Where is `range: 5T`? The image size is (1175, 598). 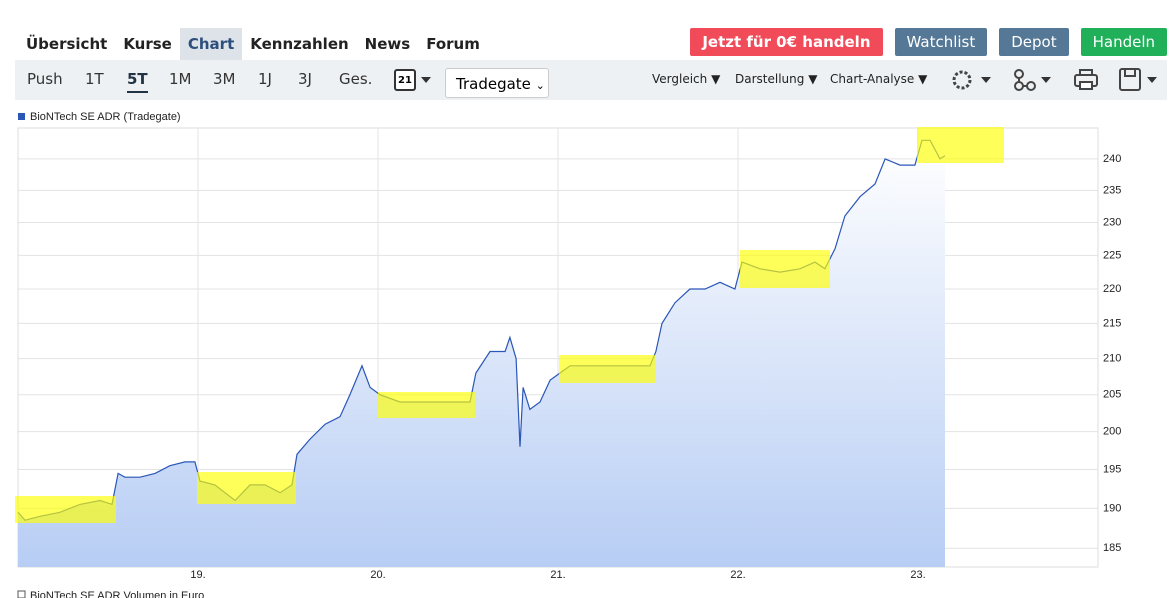
range: 5T is located at coordinates (137, 81).